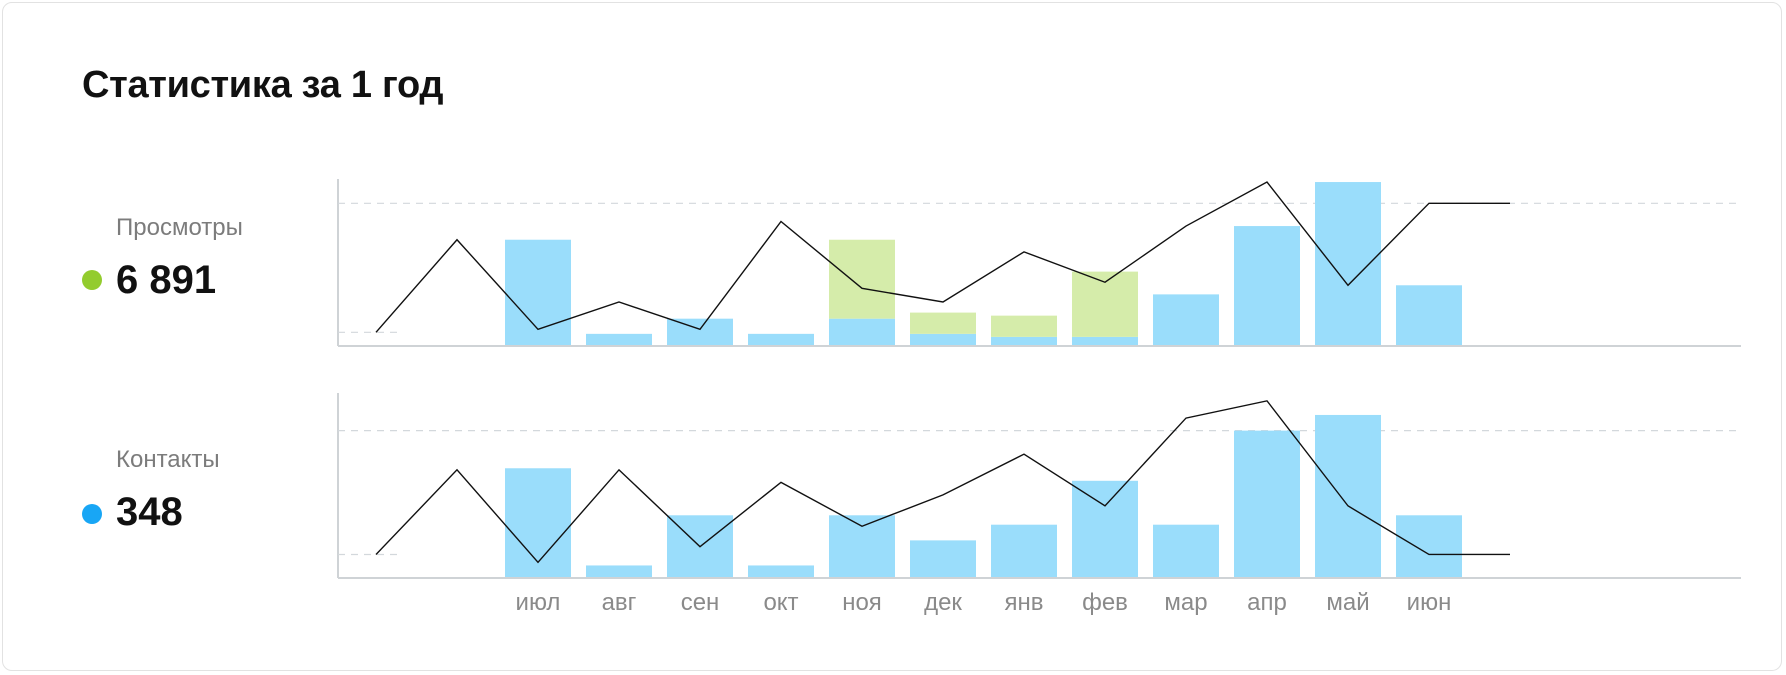 Image resolution: width=1786 pixels, height=675 pixels. I want to click on month-label: апр, so click(1267, 602).